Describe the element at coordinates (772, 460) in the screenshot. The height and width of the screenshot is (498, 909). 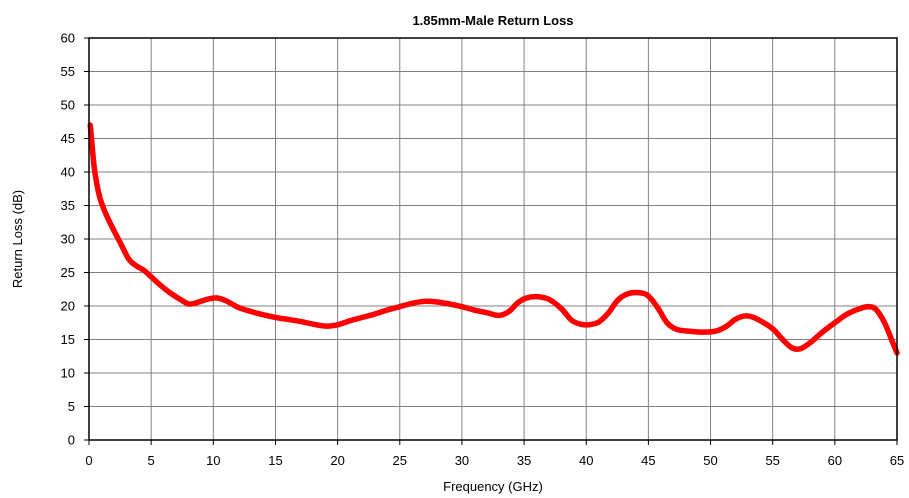
I see `x-tick-label: 55` at that location.